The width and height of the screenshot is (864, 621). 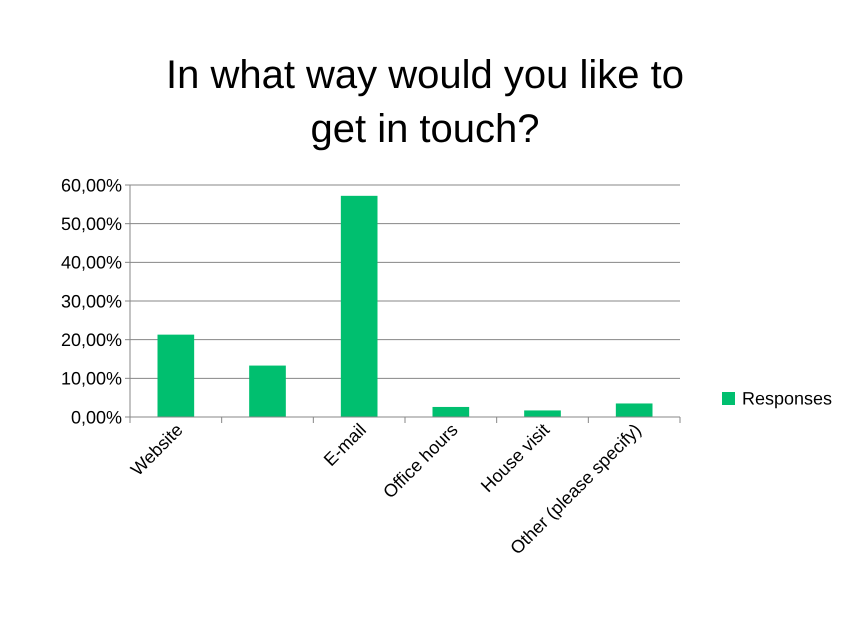 I want to click on legend-label: Responses, so click(x=787, y=398).